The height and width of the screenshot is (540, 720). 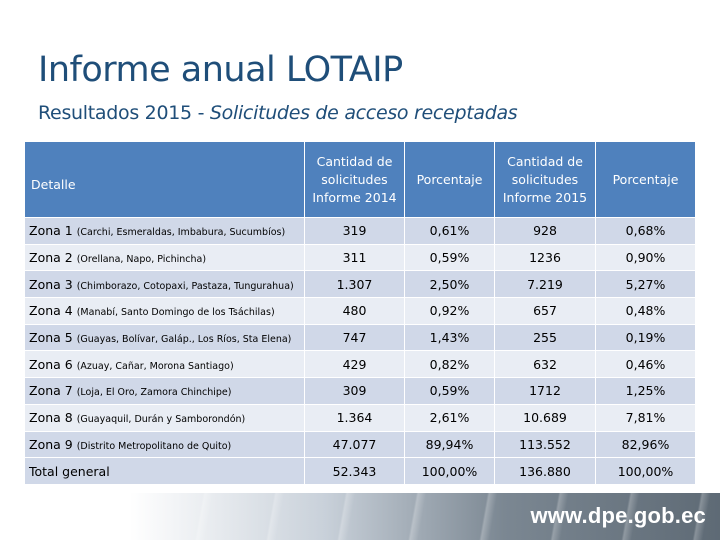 I want to click on cell-porcentaje-2014: 0,92%, so click(x=449, y=311).